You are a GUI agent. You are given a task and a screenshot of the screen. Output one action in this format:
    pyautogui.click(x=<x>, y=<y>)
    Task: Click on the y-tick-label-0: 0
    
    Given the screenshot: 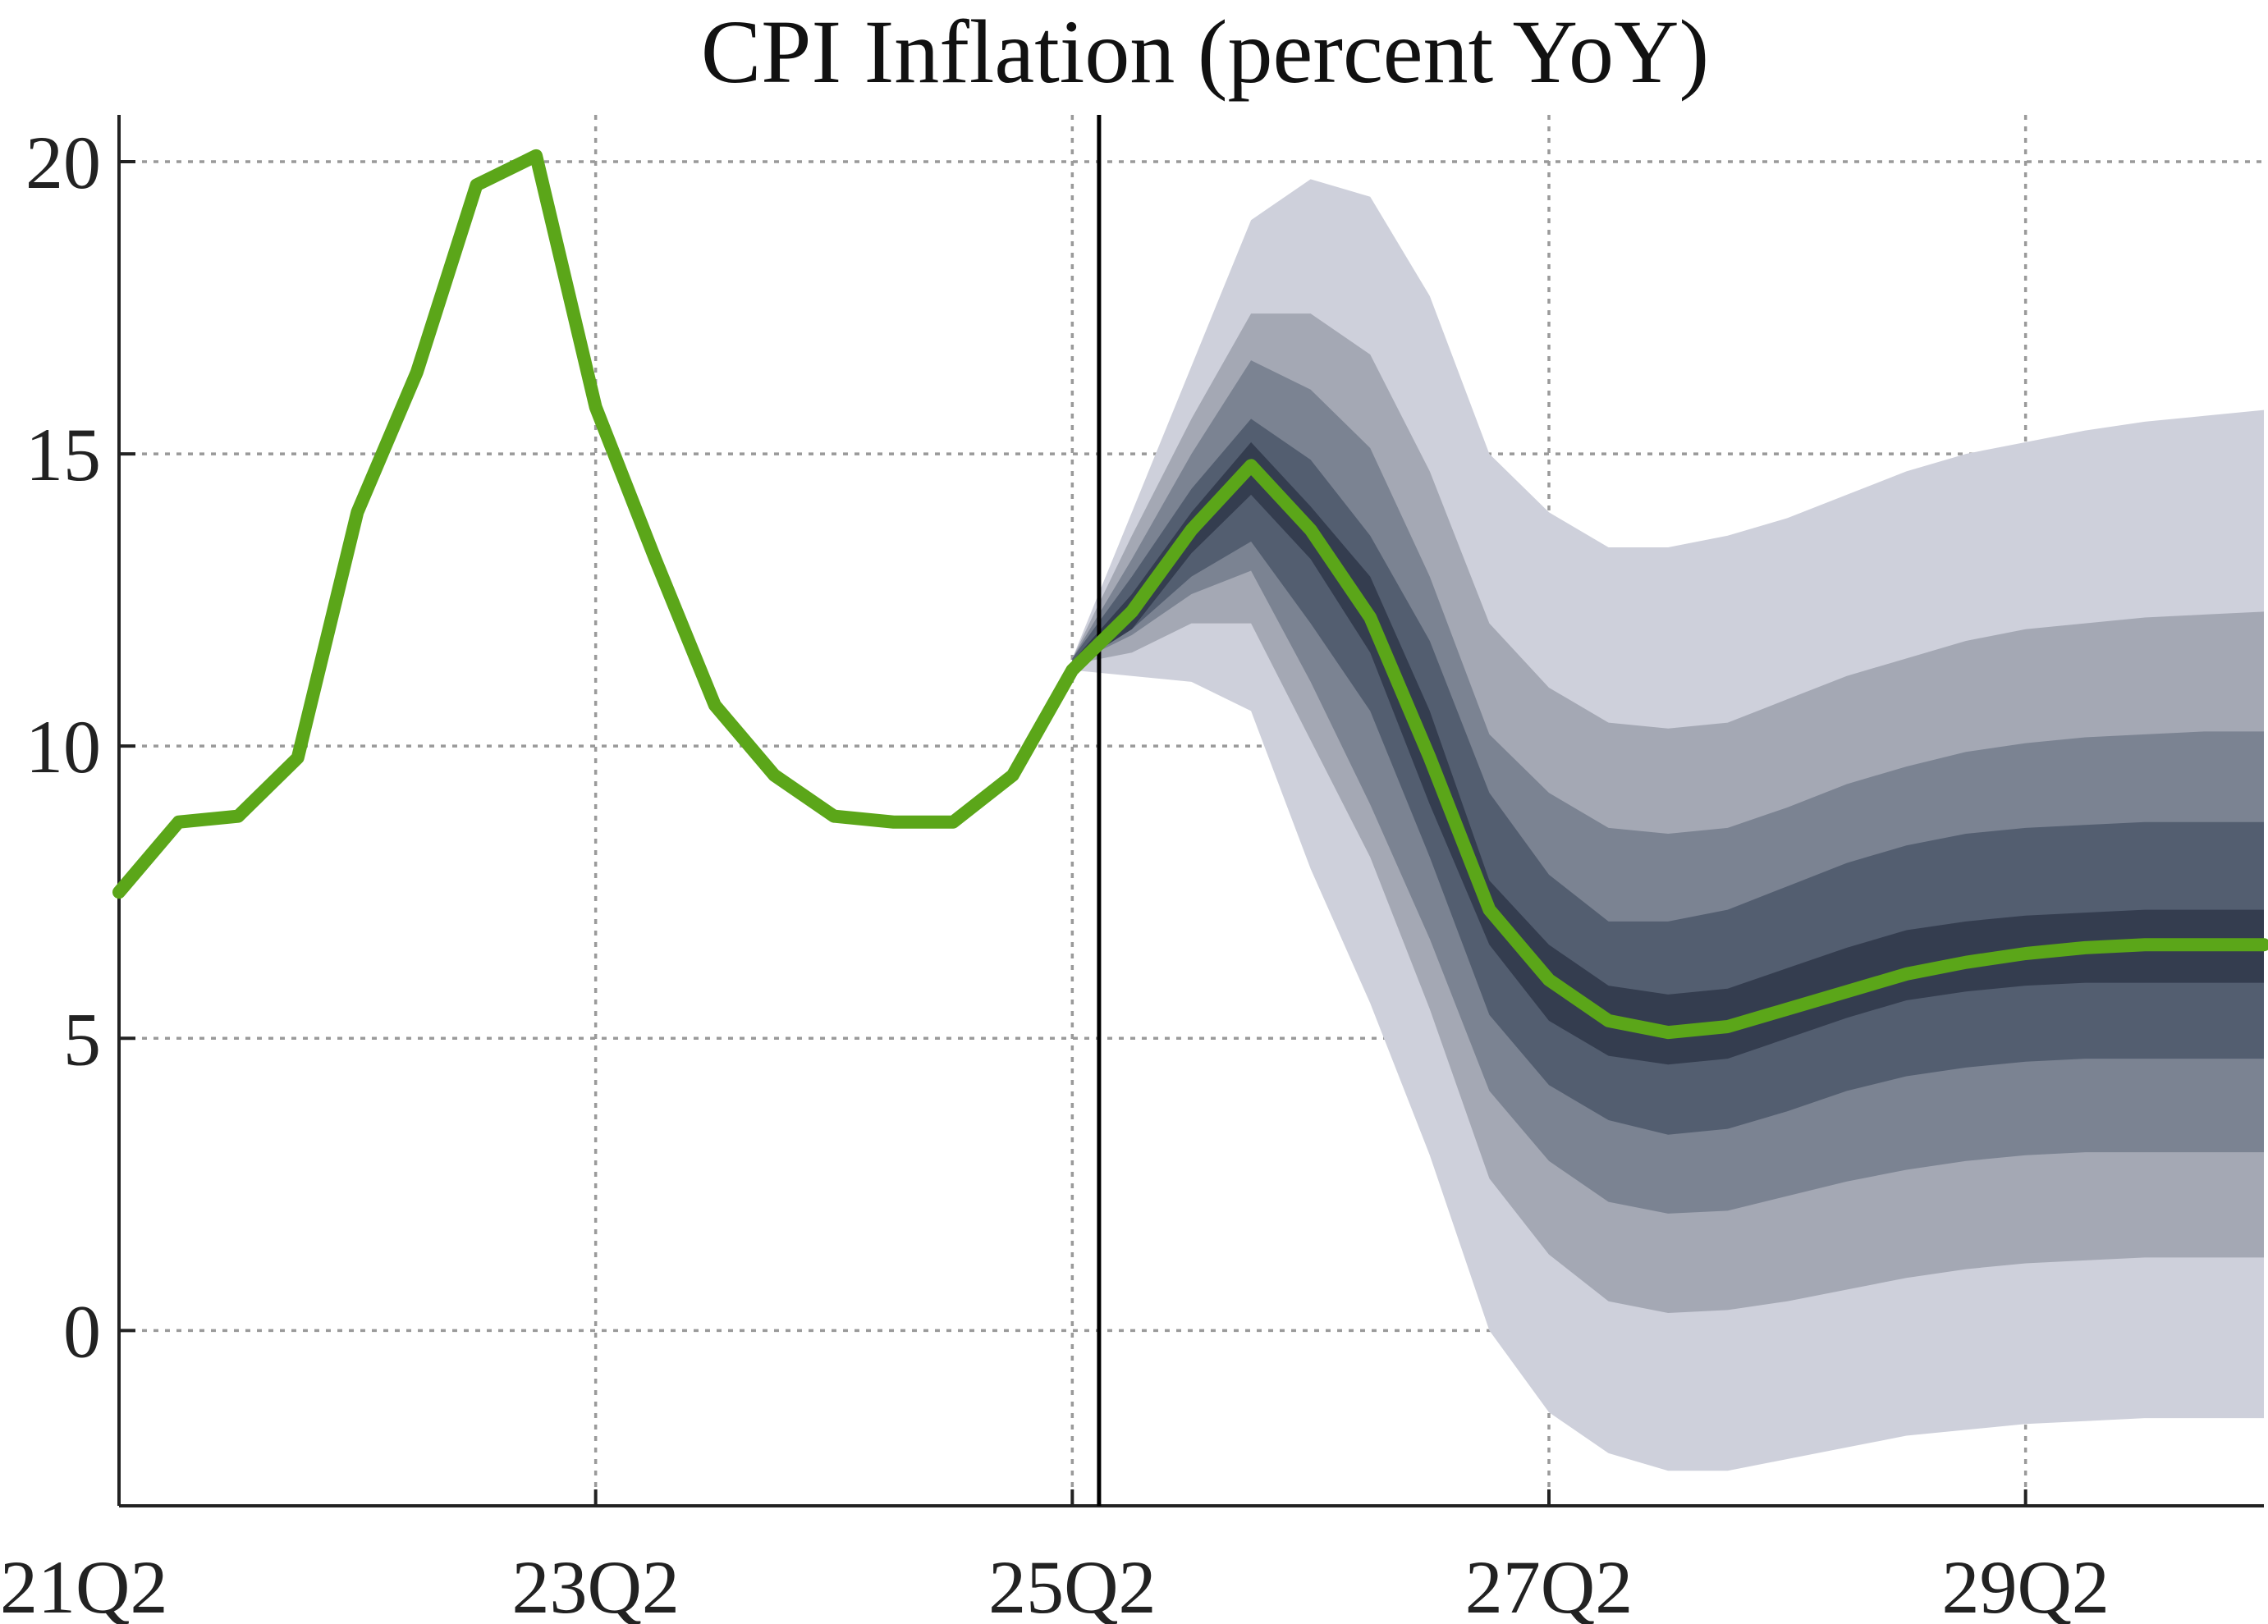 What is the action you would take?
    pyautogui.click(x=82, y=1331)
    